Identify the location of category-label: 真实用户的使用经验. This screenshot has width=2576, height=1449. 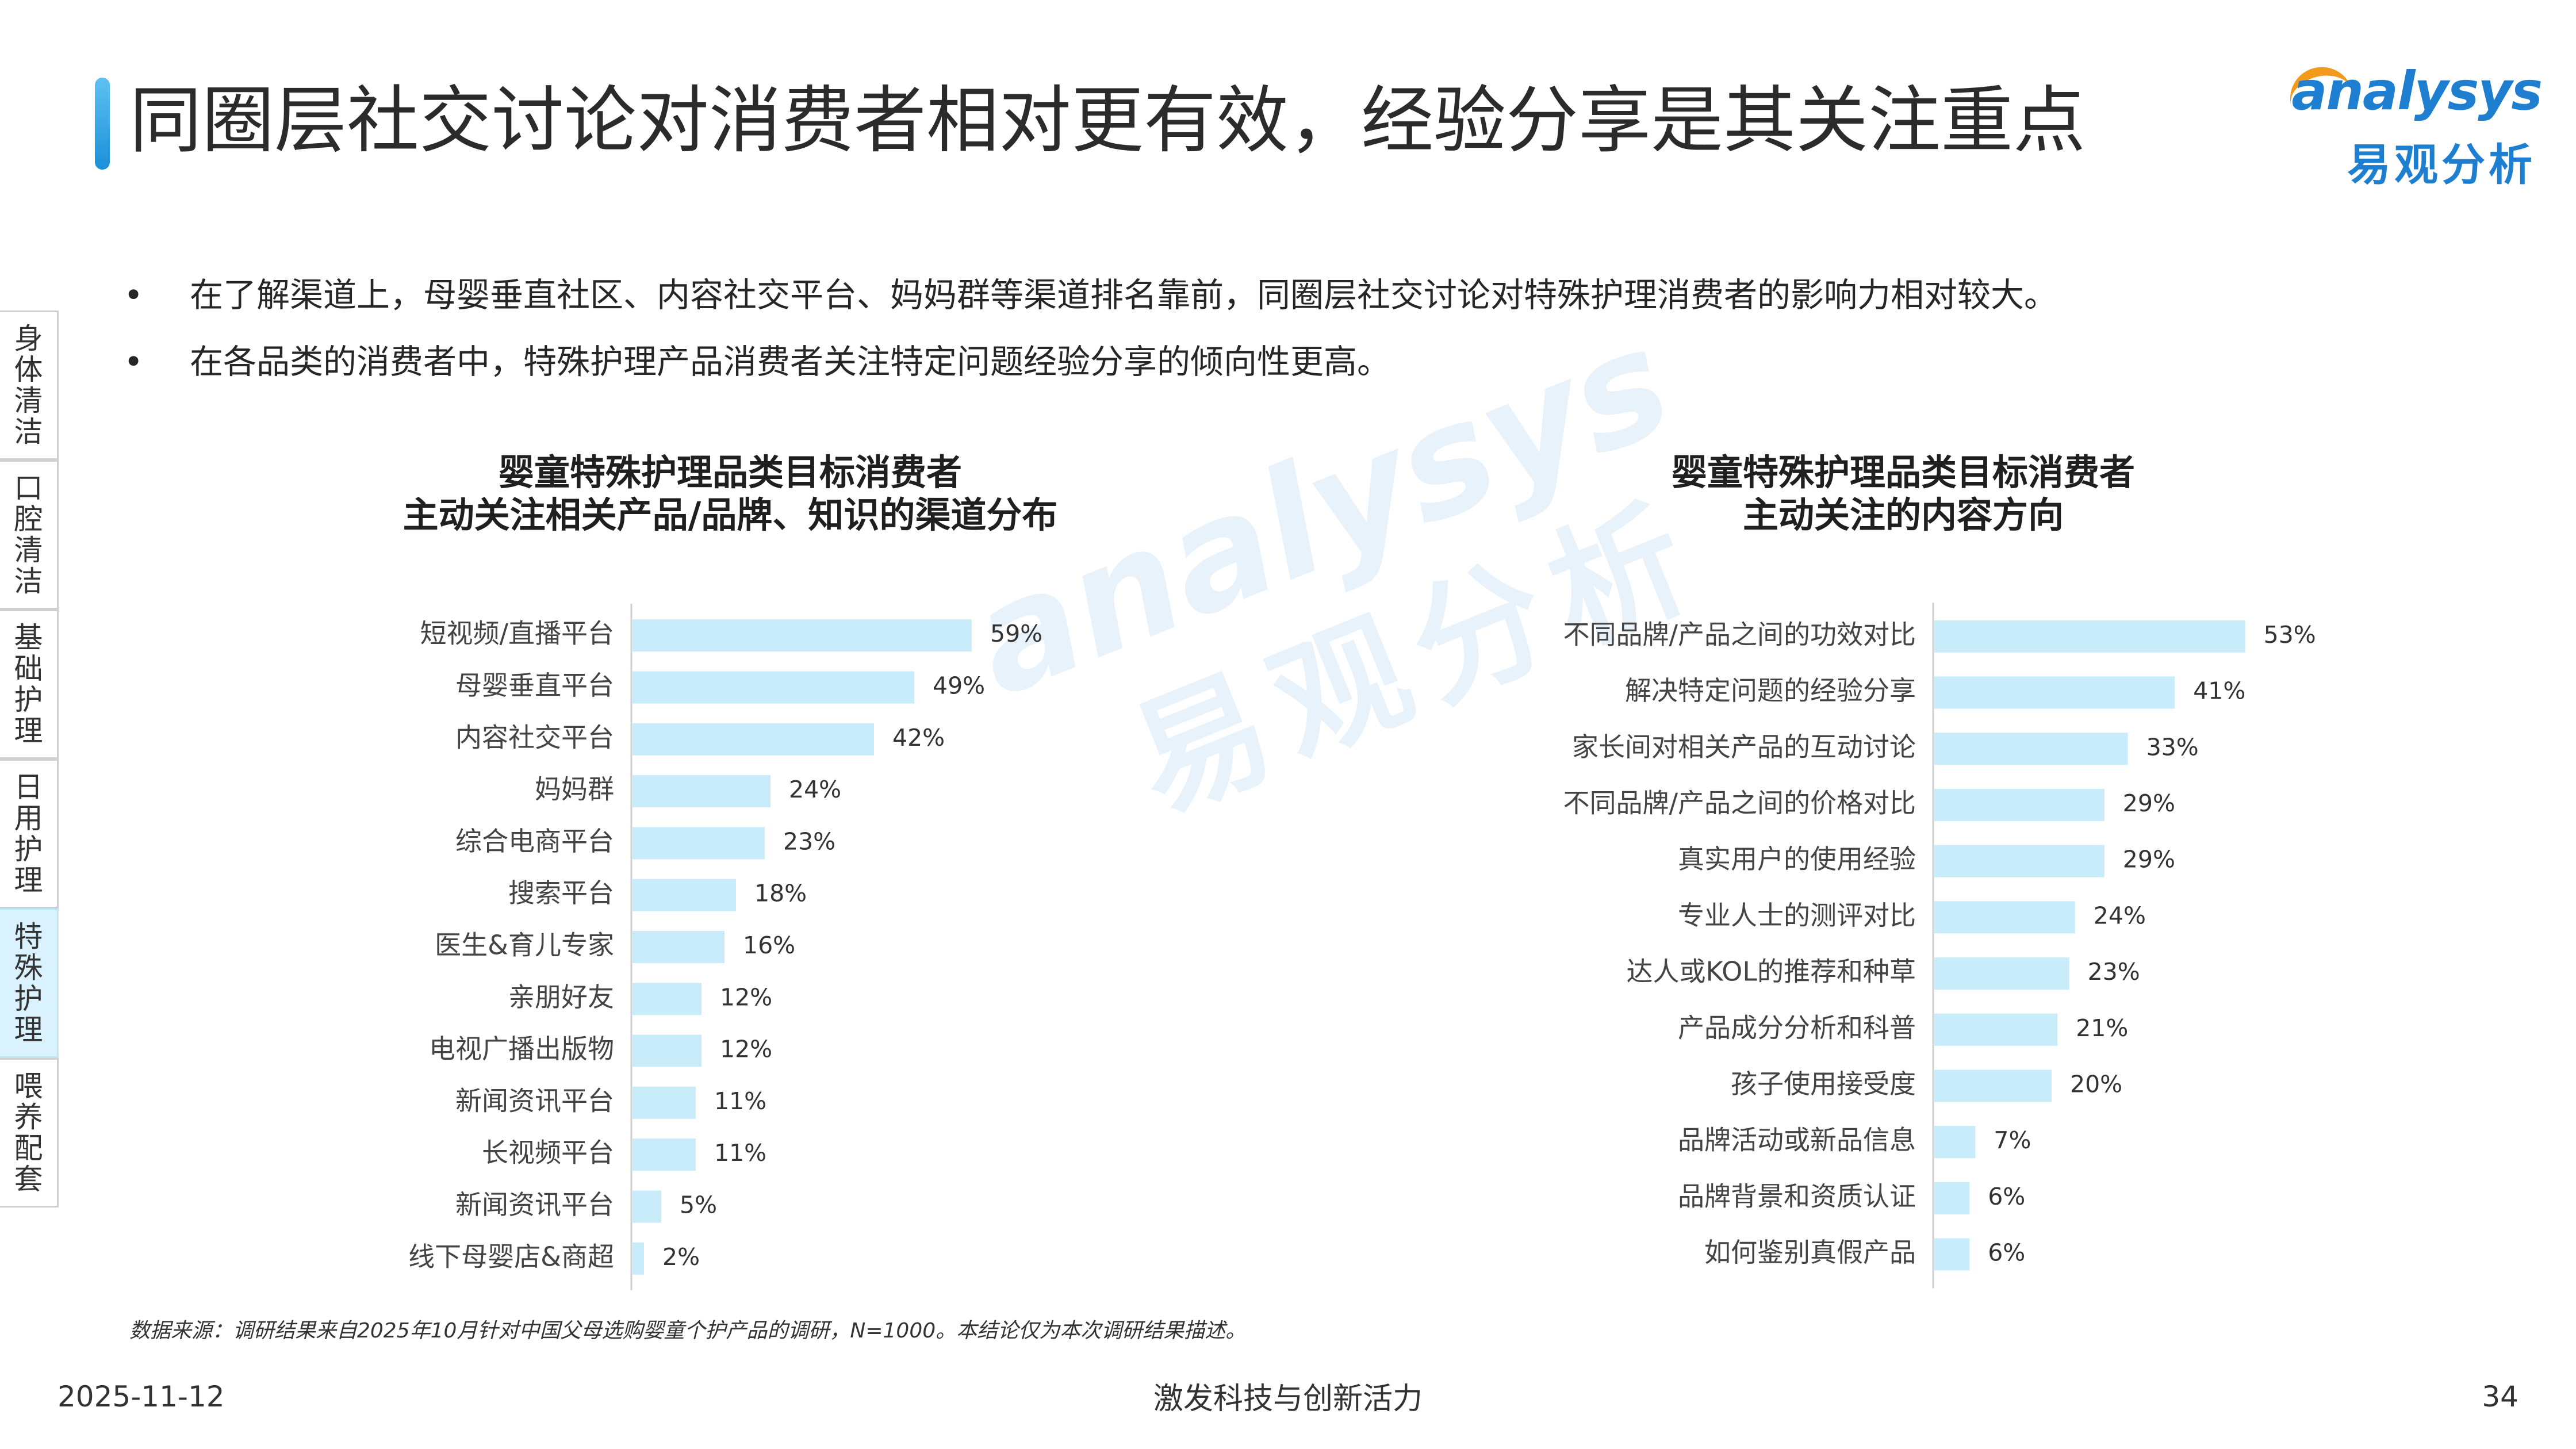
(1797, 859).